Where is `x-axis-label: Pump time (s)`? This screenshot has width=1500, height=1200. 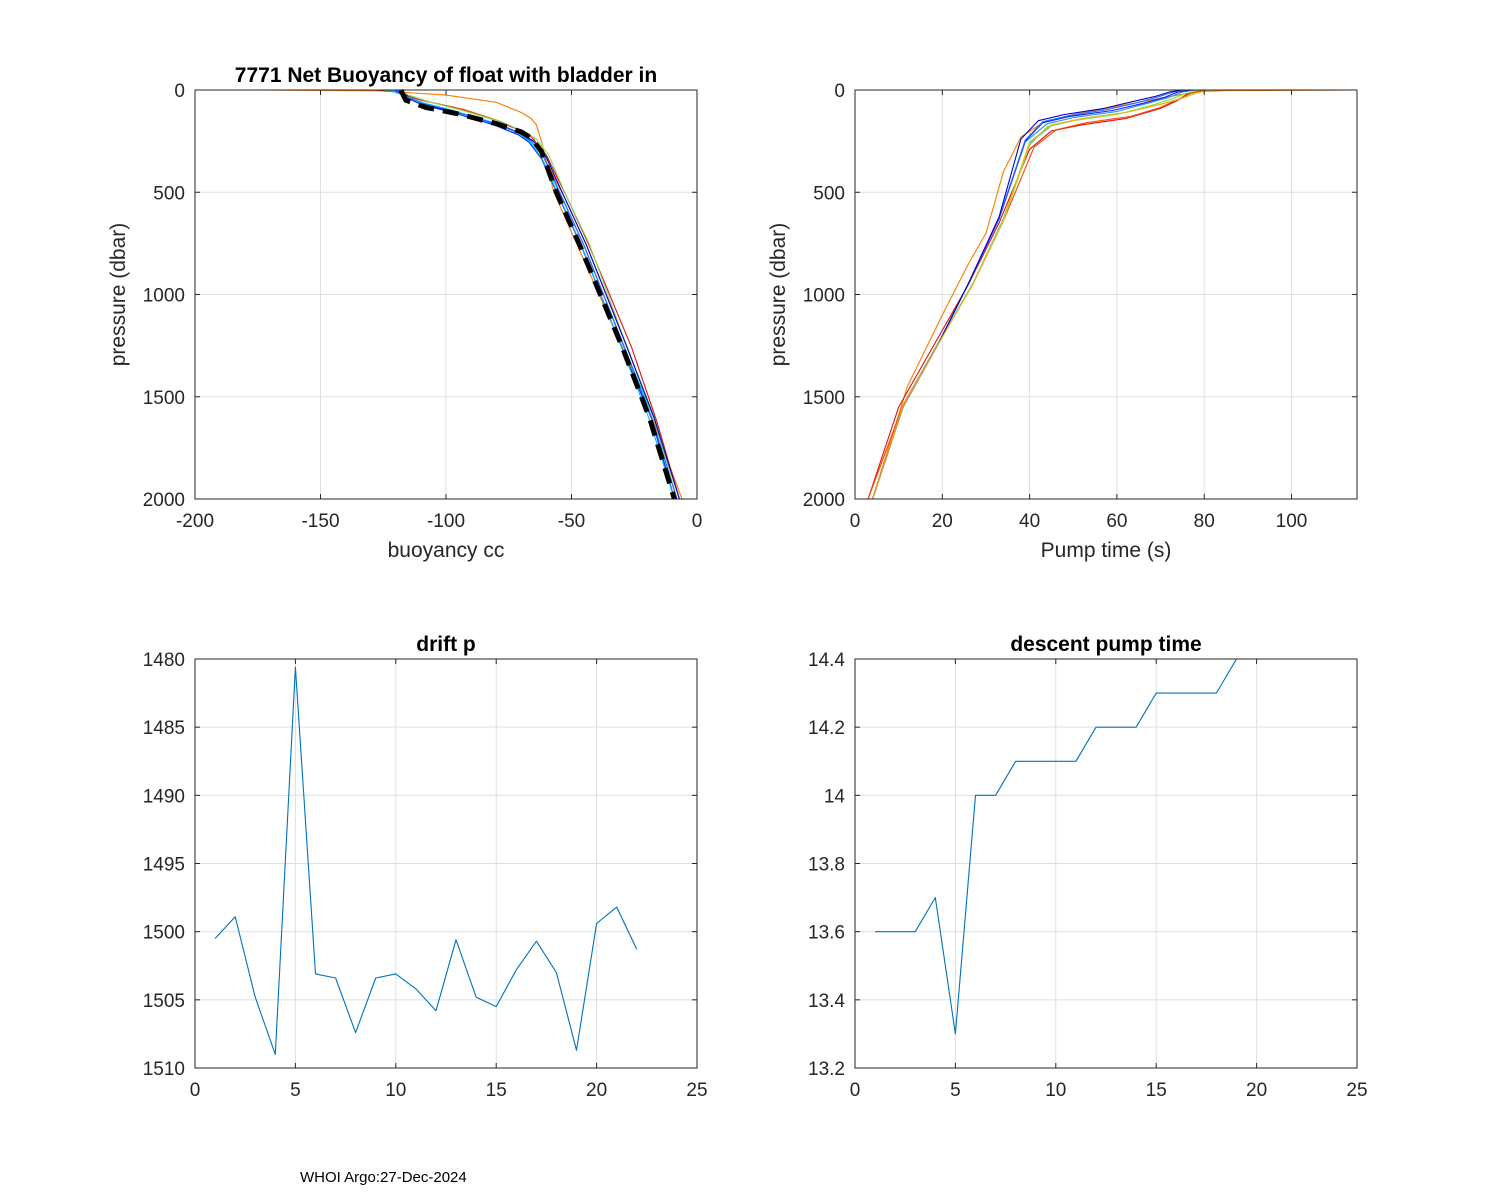
x-axis-label: Pump time (s) is located at coordinates (1106, 550).